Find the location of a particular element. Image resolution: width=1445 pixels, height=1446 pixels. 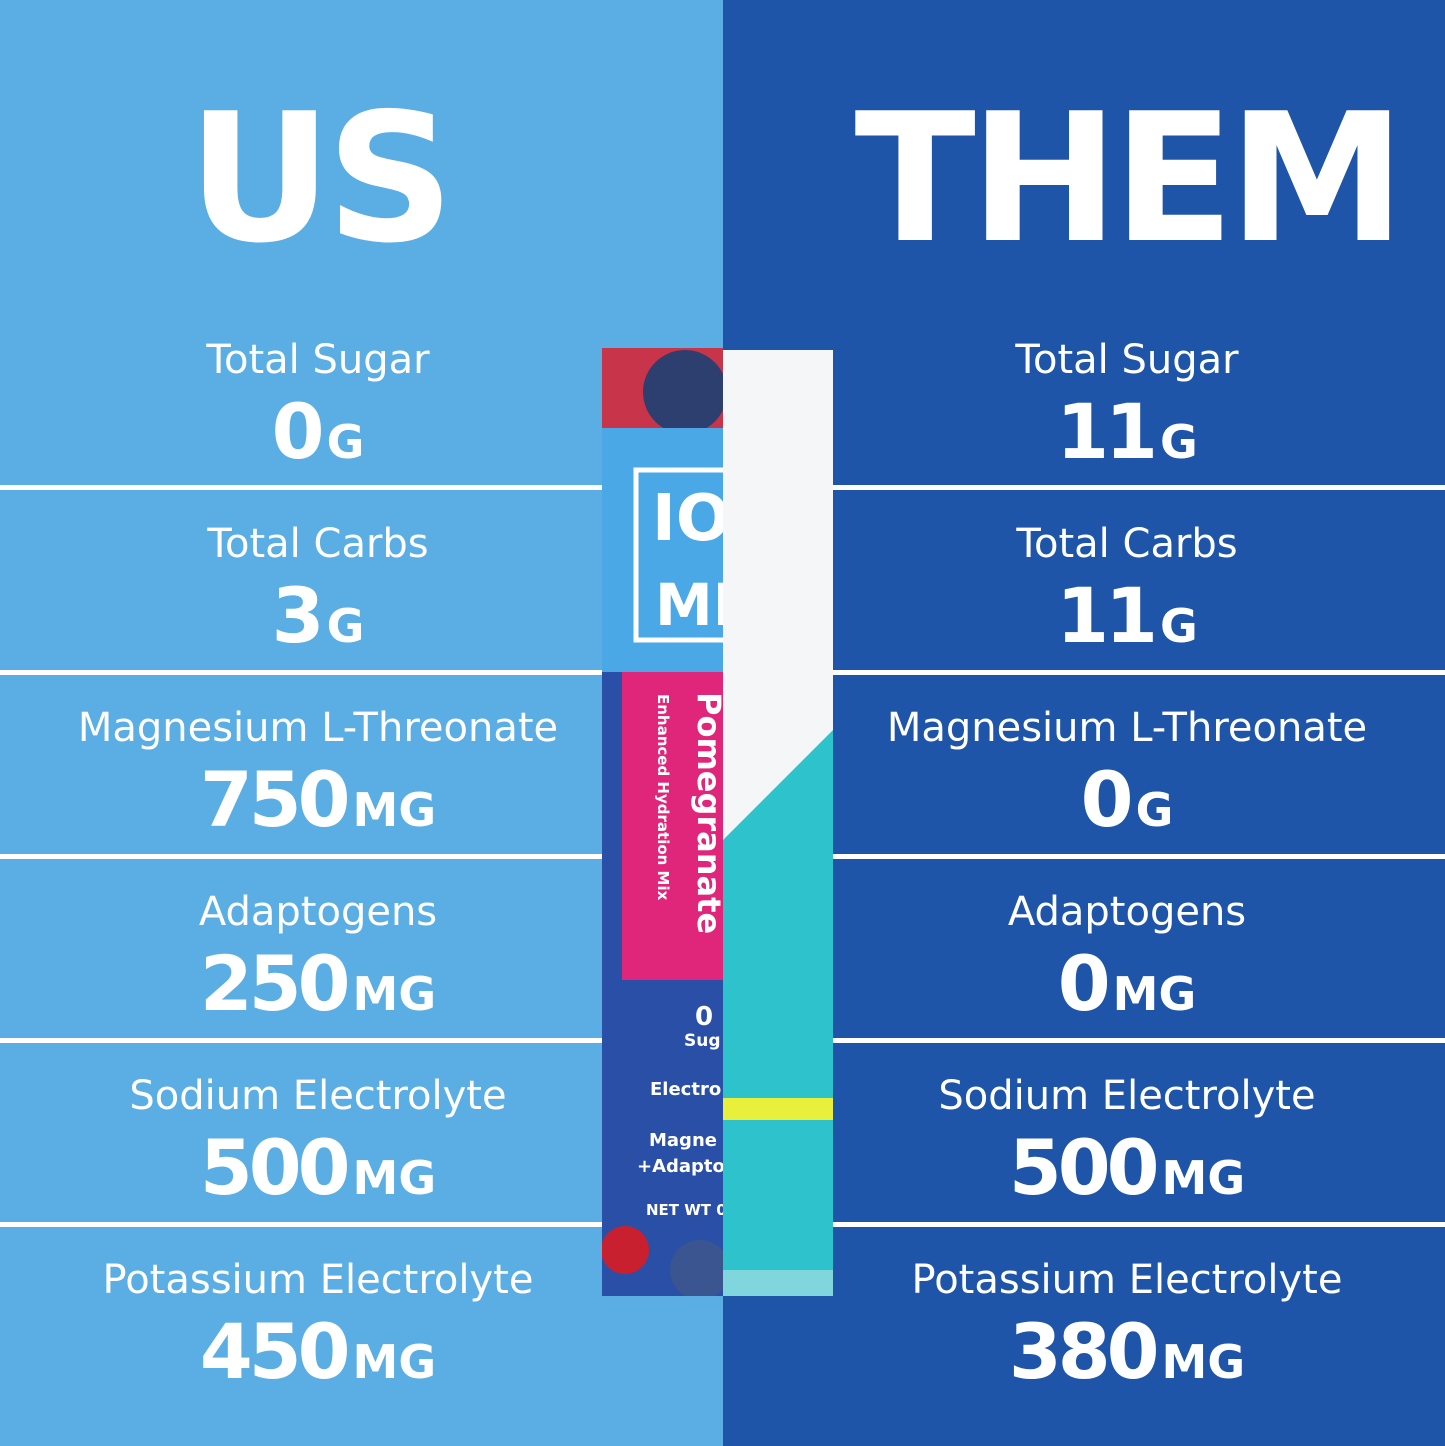

row-value: 450 MG is located at coordinates (318, 1351).